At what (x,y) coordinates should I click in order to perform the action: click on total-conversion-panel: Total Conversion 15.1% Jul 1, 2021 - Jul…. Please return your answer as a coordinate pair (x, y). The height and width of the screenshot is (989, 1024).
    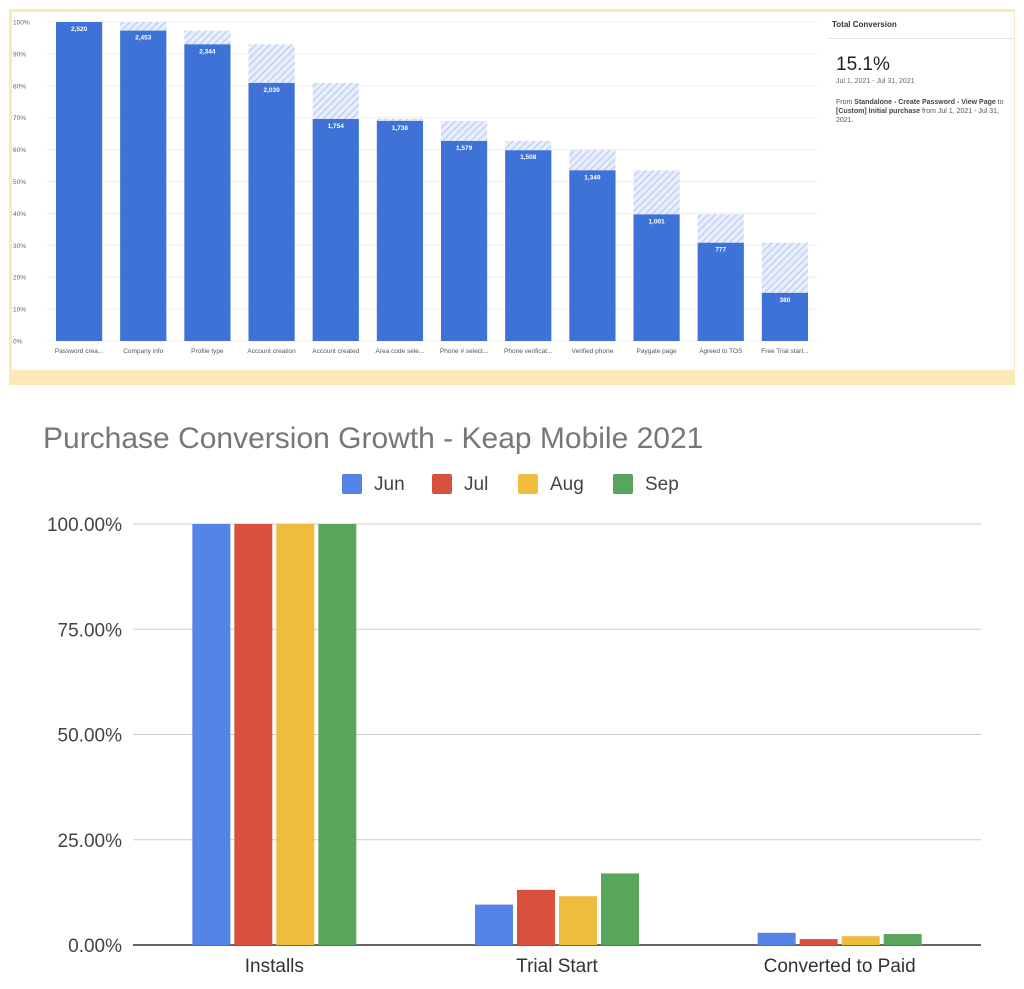
    Looking at the image, I should click on (919, 191).